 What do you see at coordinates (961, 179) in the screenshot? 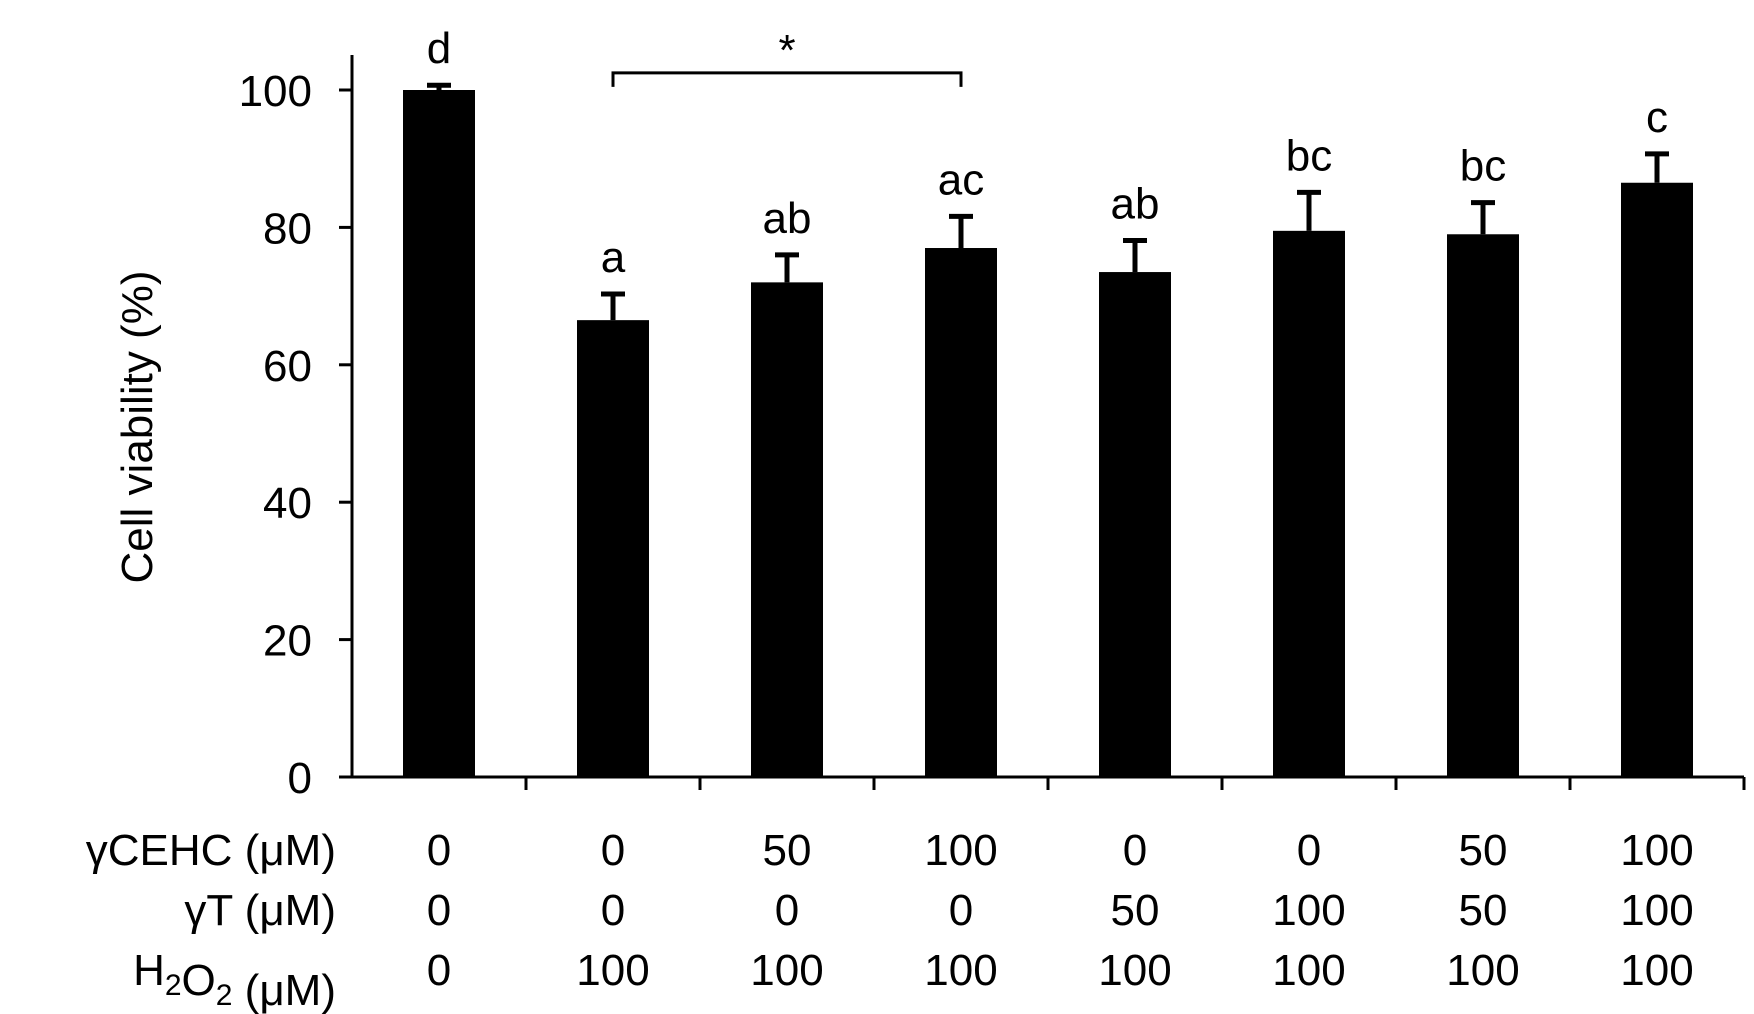
I see `significance-letter: ac` at bounding box center [961, 179].